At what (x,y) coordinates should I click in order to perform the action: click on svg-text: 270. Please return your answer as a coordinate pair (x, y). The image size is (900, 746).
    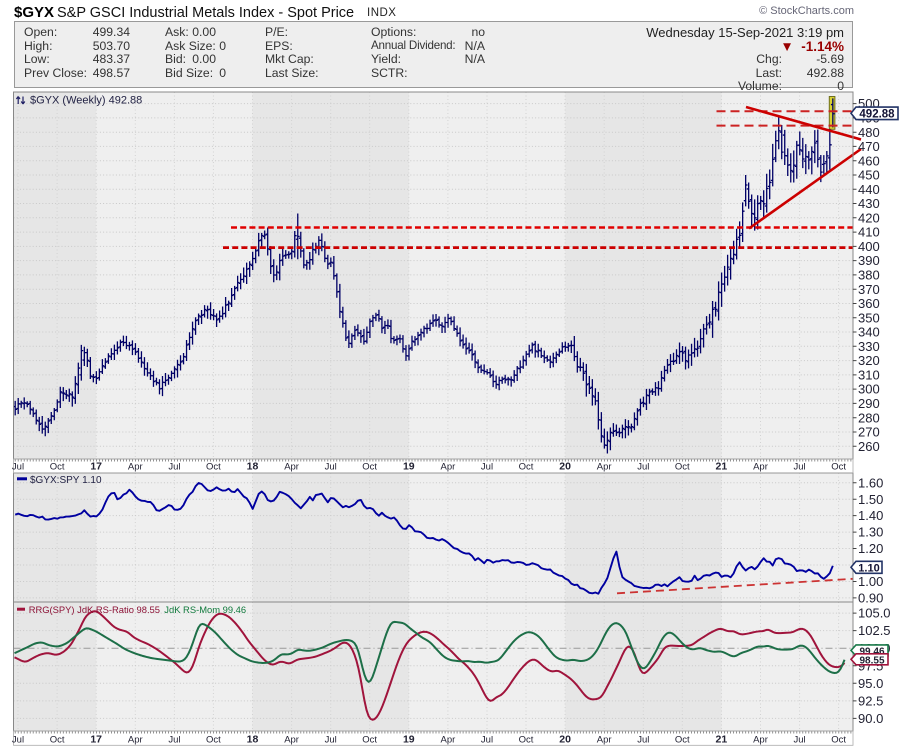
    Looking at the image, I should click on (869, 432).